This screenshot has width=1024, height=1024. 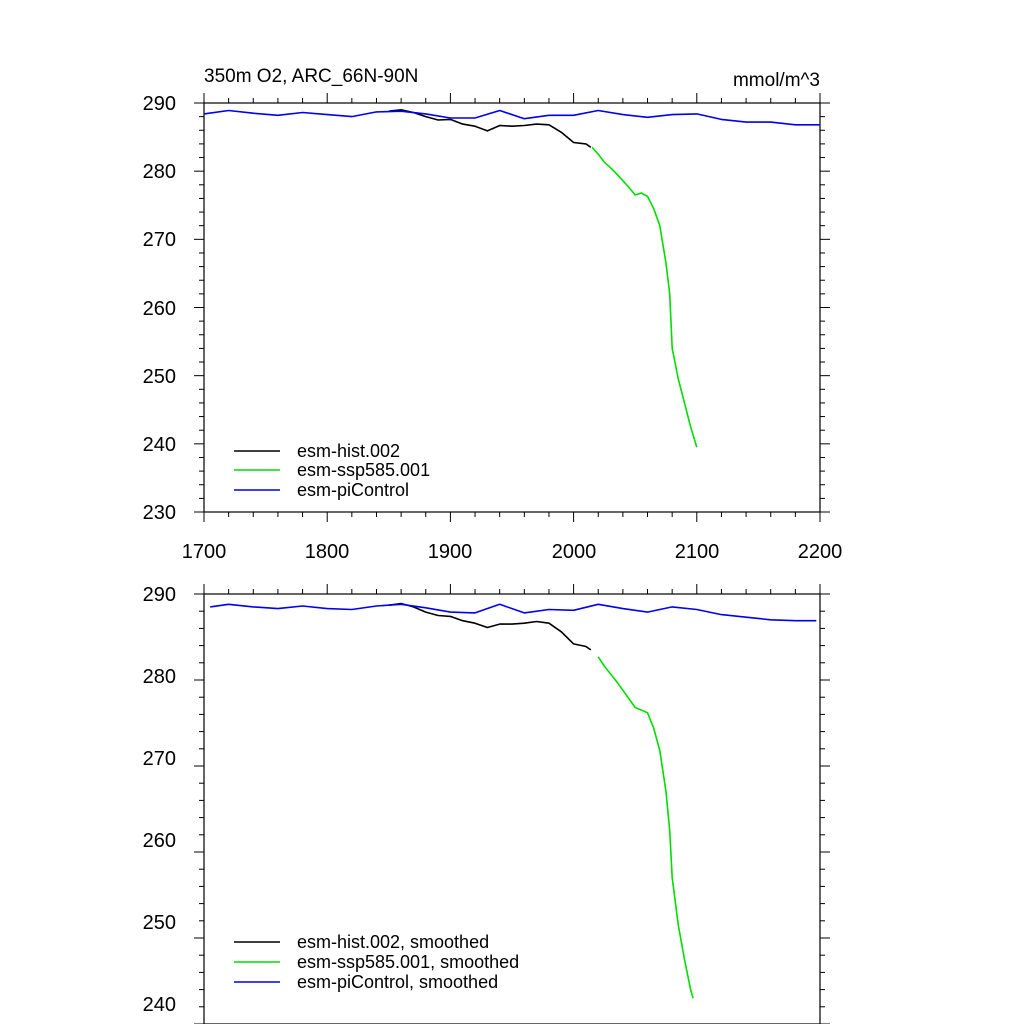 I want to click on top-x-tick-label: 1900, so click(x=450, y=552).